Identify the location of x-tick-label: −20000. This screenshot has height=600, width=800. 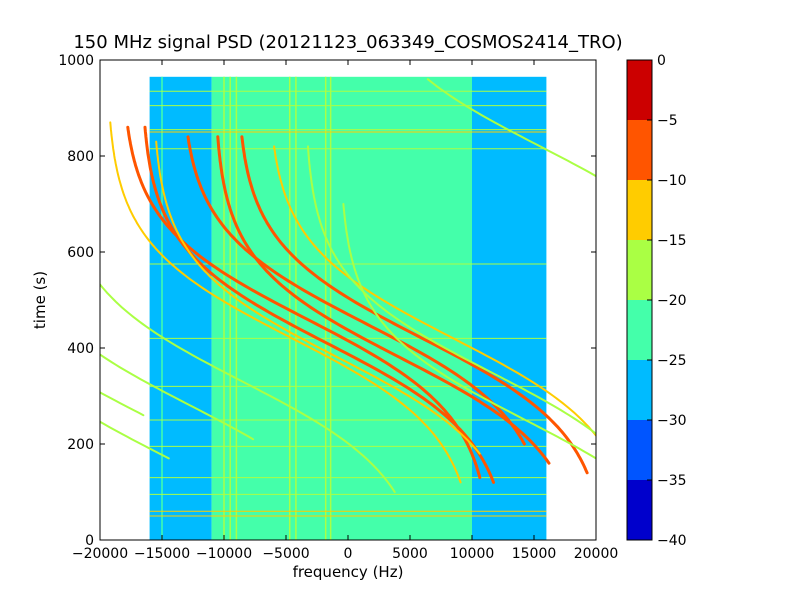
(100, 554).